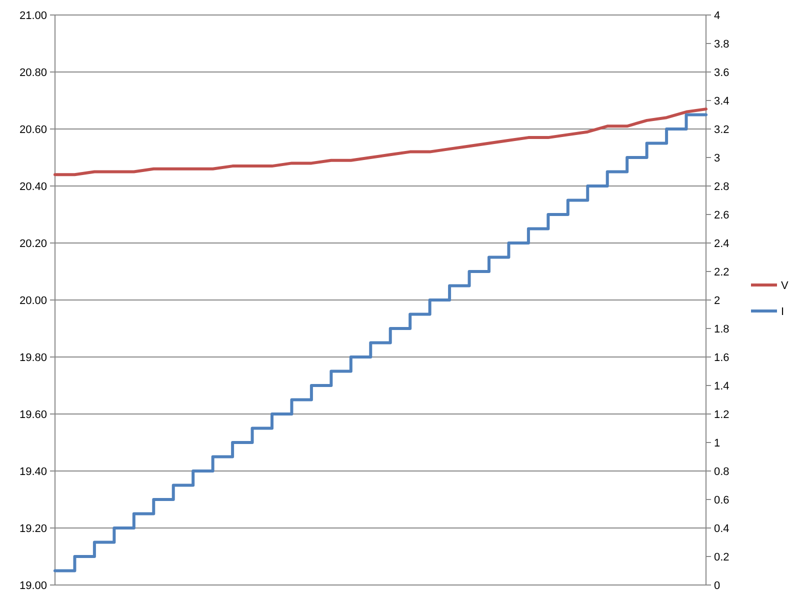  What do you see at coordinates (785, 286) in the screenshot?
I see `legend-label: V` at bounding box center [785, 286].